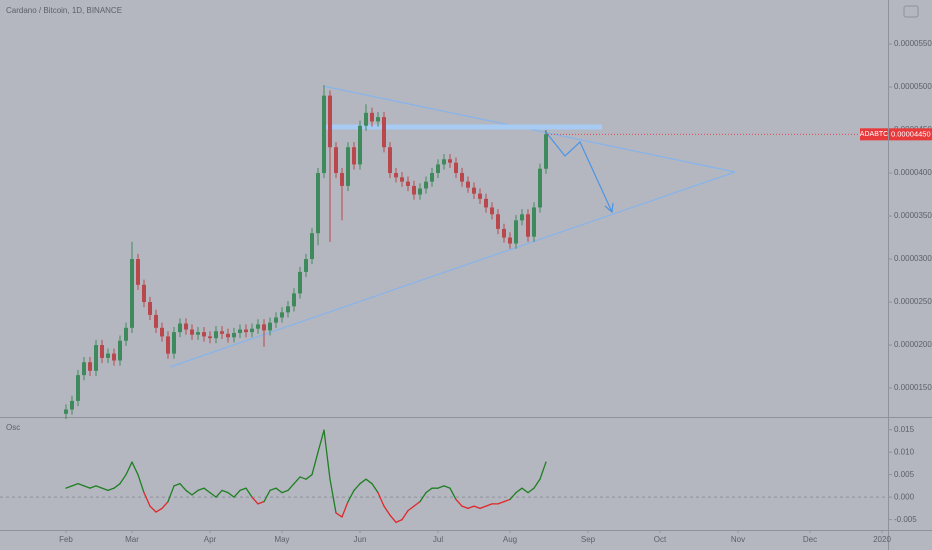  What do you see at coordinates (64, 10) in the screenshot?
I see `chart-title: Cardano / Bitcoin, 1D, BINANCE` at bounding box center [64, 10].